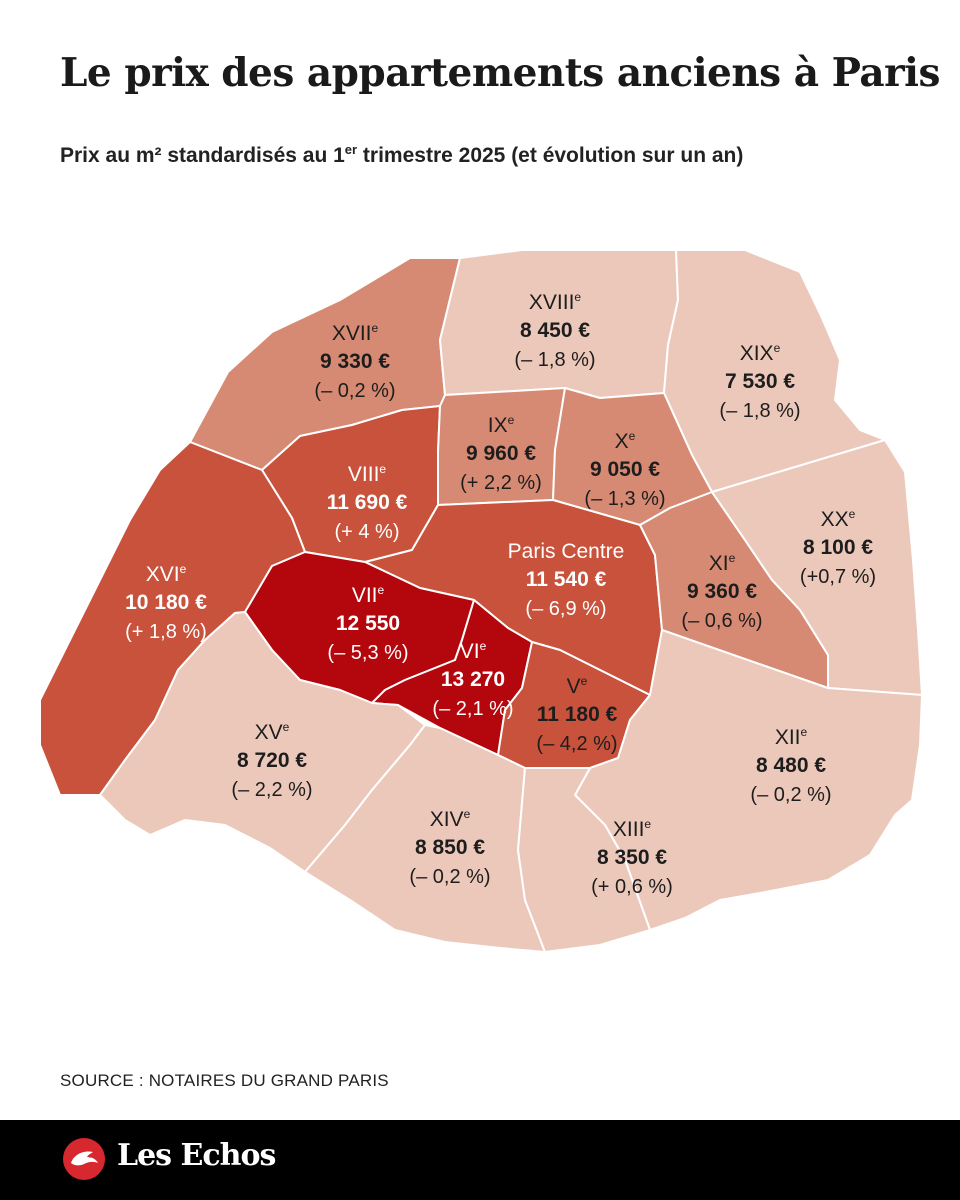 This screenshot has width=960, height=1200. Describe the element at coordinates (566, 551) in the screenshot. I see `region-name: Paris Centre` at that location.